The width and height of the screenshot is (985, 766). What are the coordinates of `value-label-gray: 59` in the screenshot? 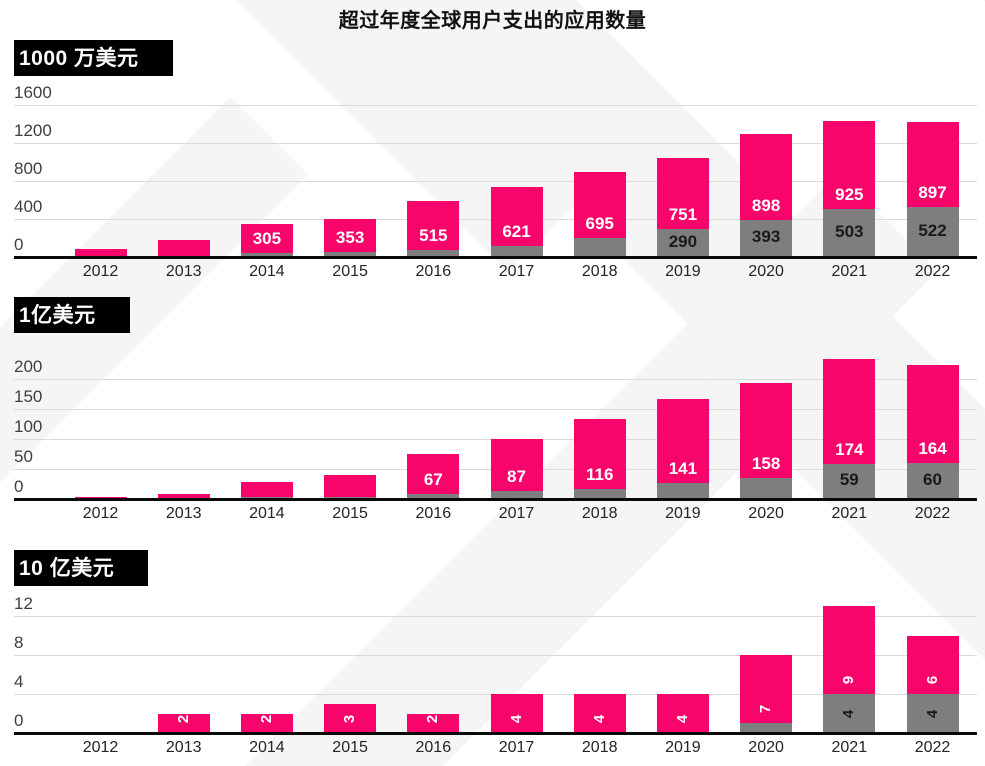 It's located at (849, 480).